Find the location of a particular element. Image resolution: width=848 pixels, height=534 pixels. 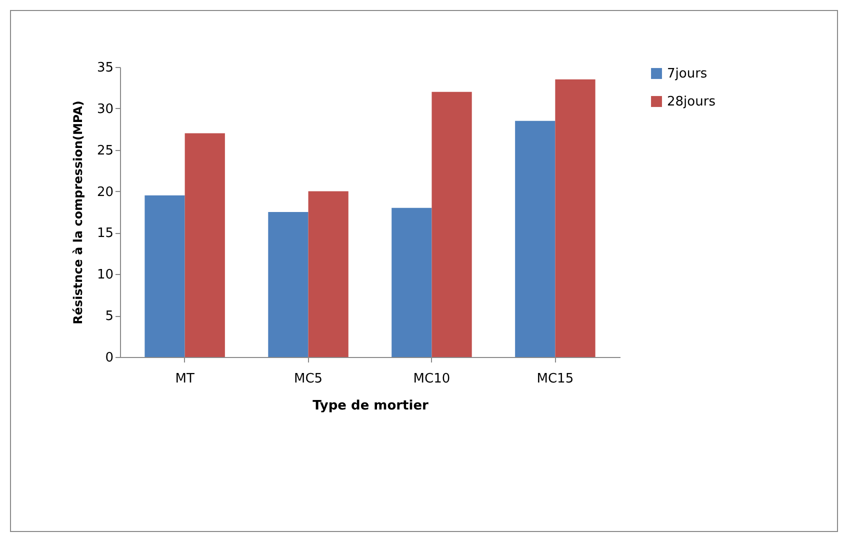

x-tick-label: MT is located at coordinates (184, 379).